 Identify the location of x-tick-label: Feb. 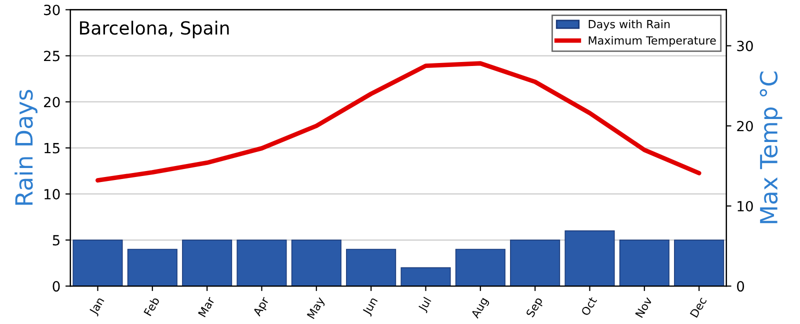
(151, 306).